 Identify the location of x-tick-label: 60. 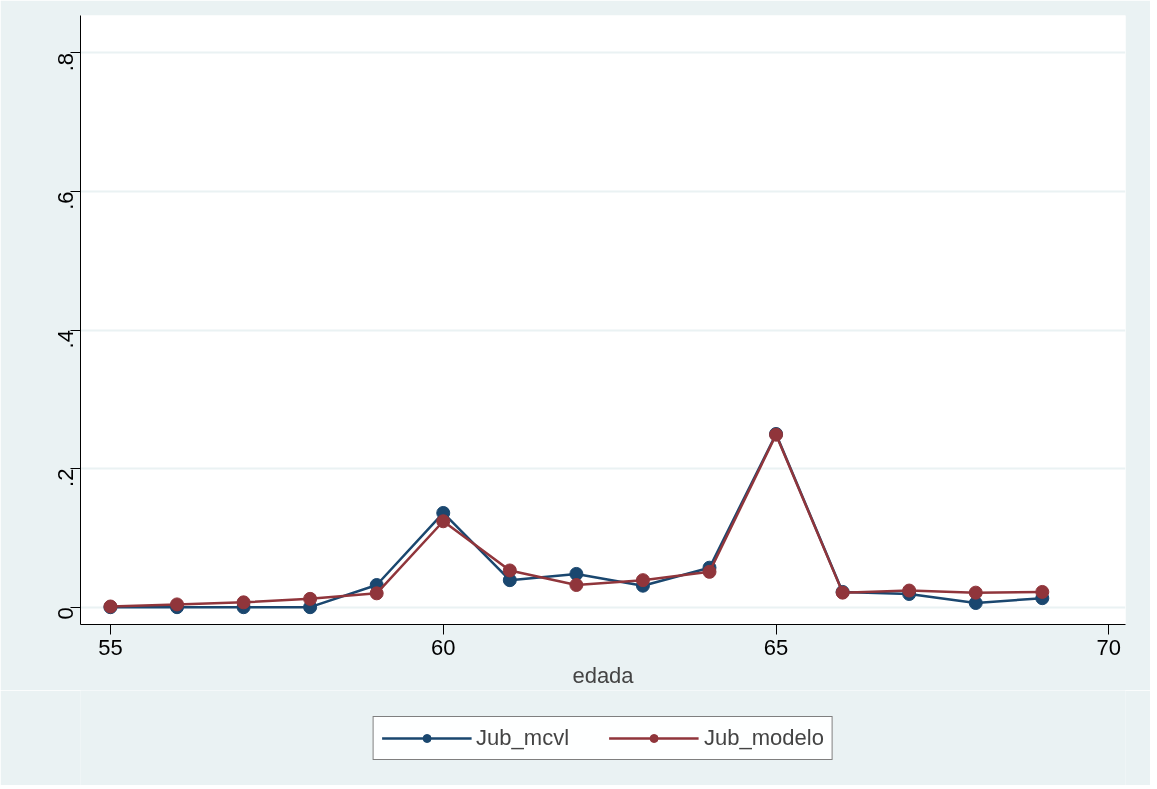
(443, 647).